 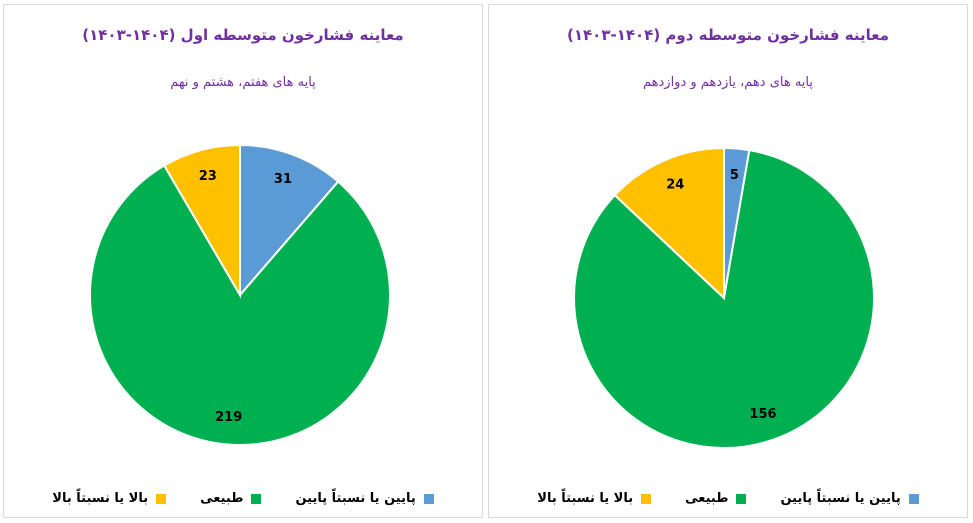 I want to click on chart-title: معاینه فشارخون متوسطه اول (۱۴۰۴-۱۴۰۳), so click(x=243, y=35).